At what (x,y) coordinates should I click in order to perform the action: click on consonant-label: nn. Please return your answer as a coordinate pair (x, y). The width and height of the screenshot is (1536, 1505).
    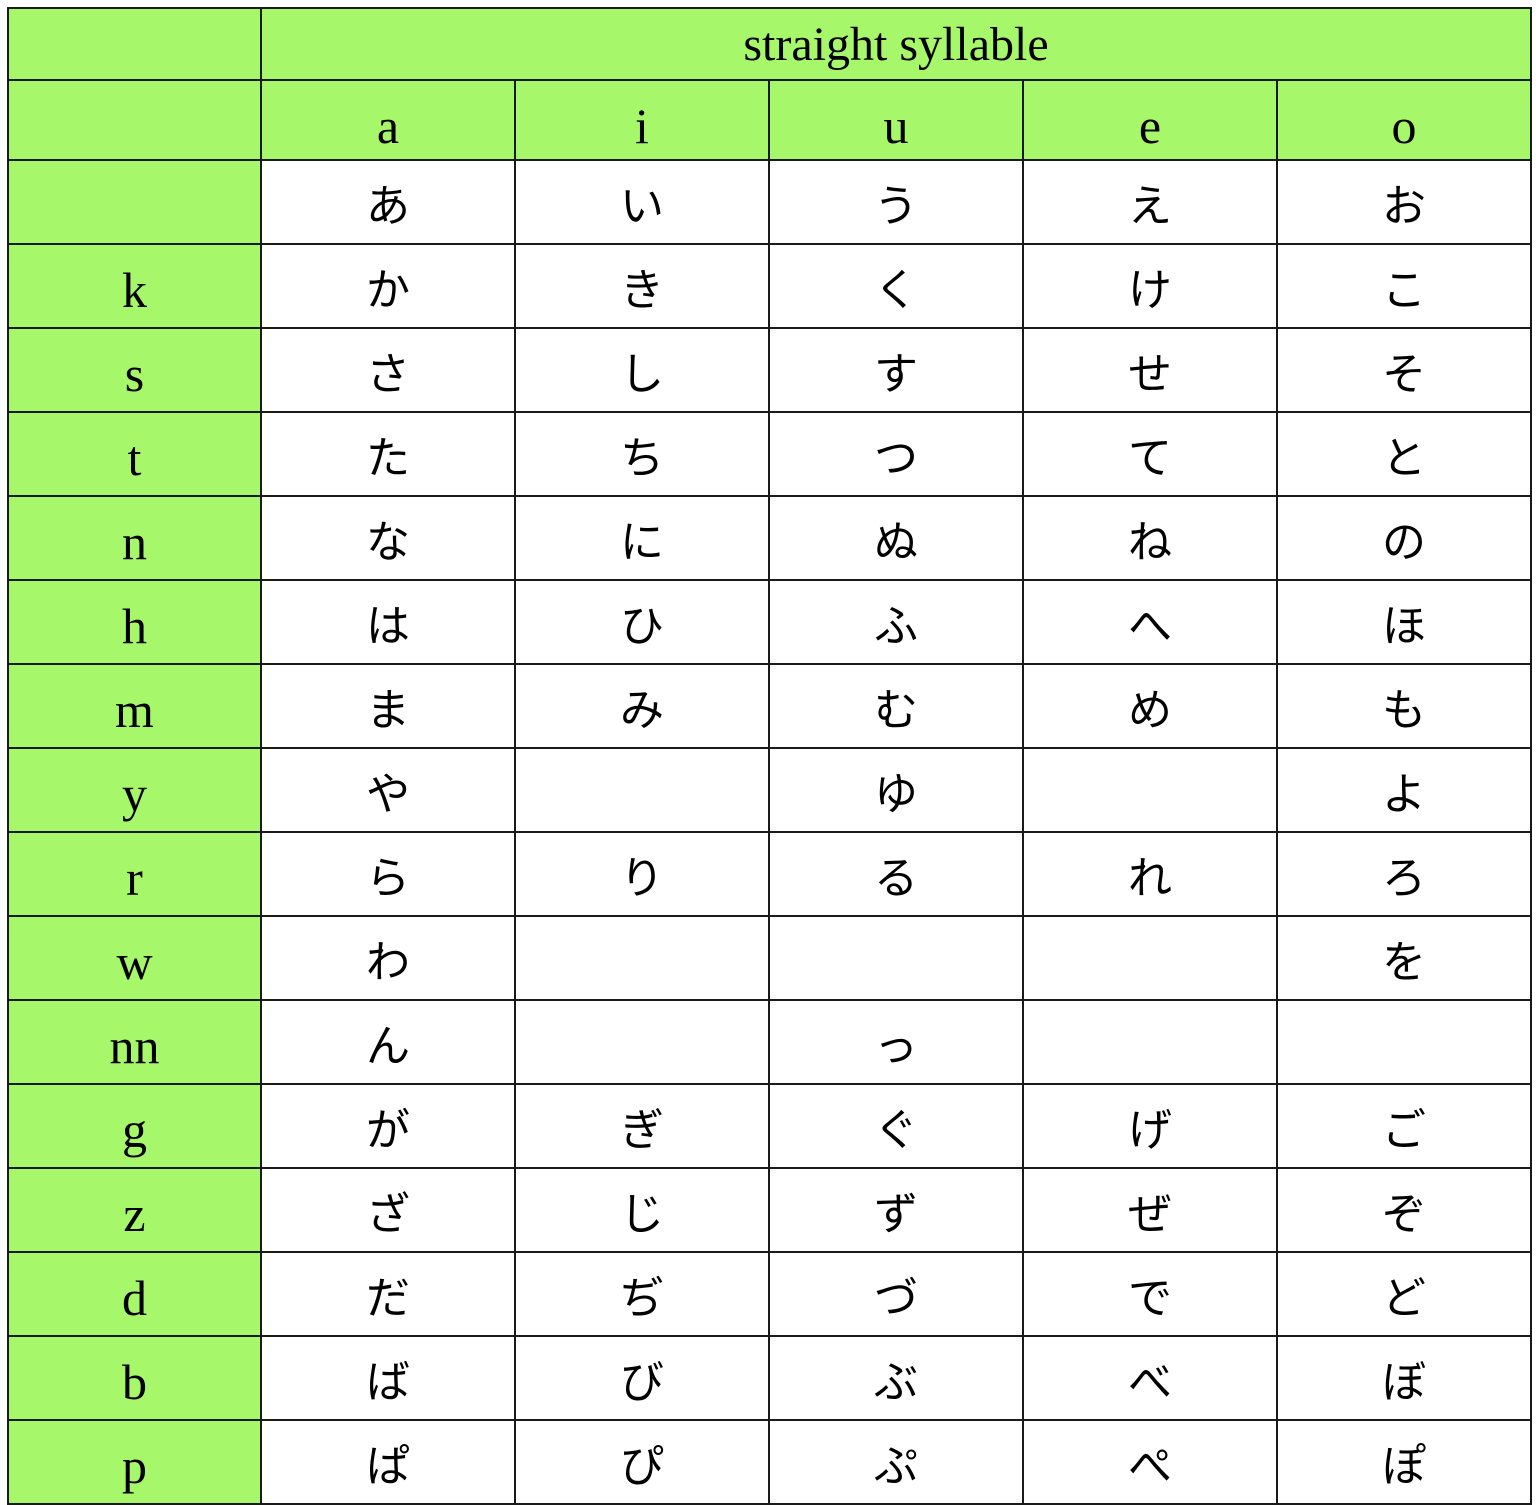
    Looking at the image, I should click on (134, 1042).